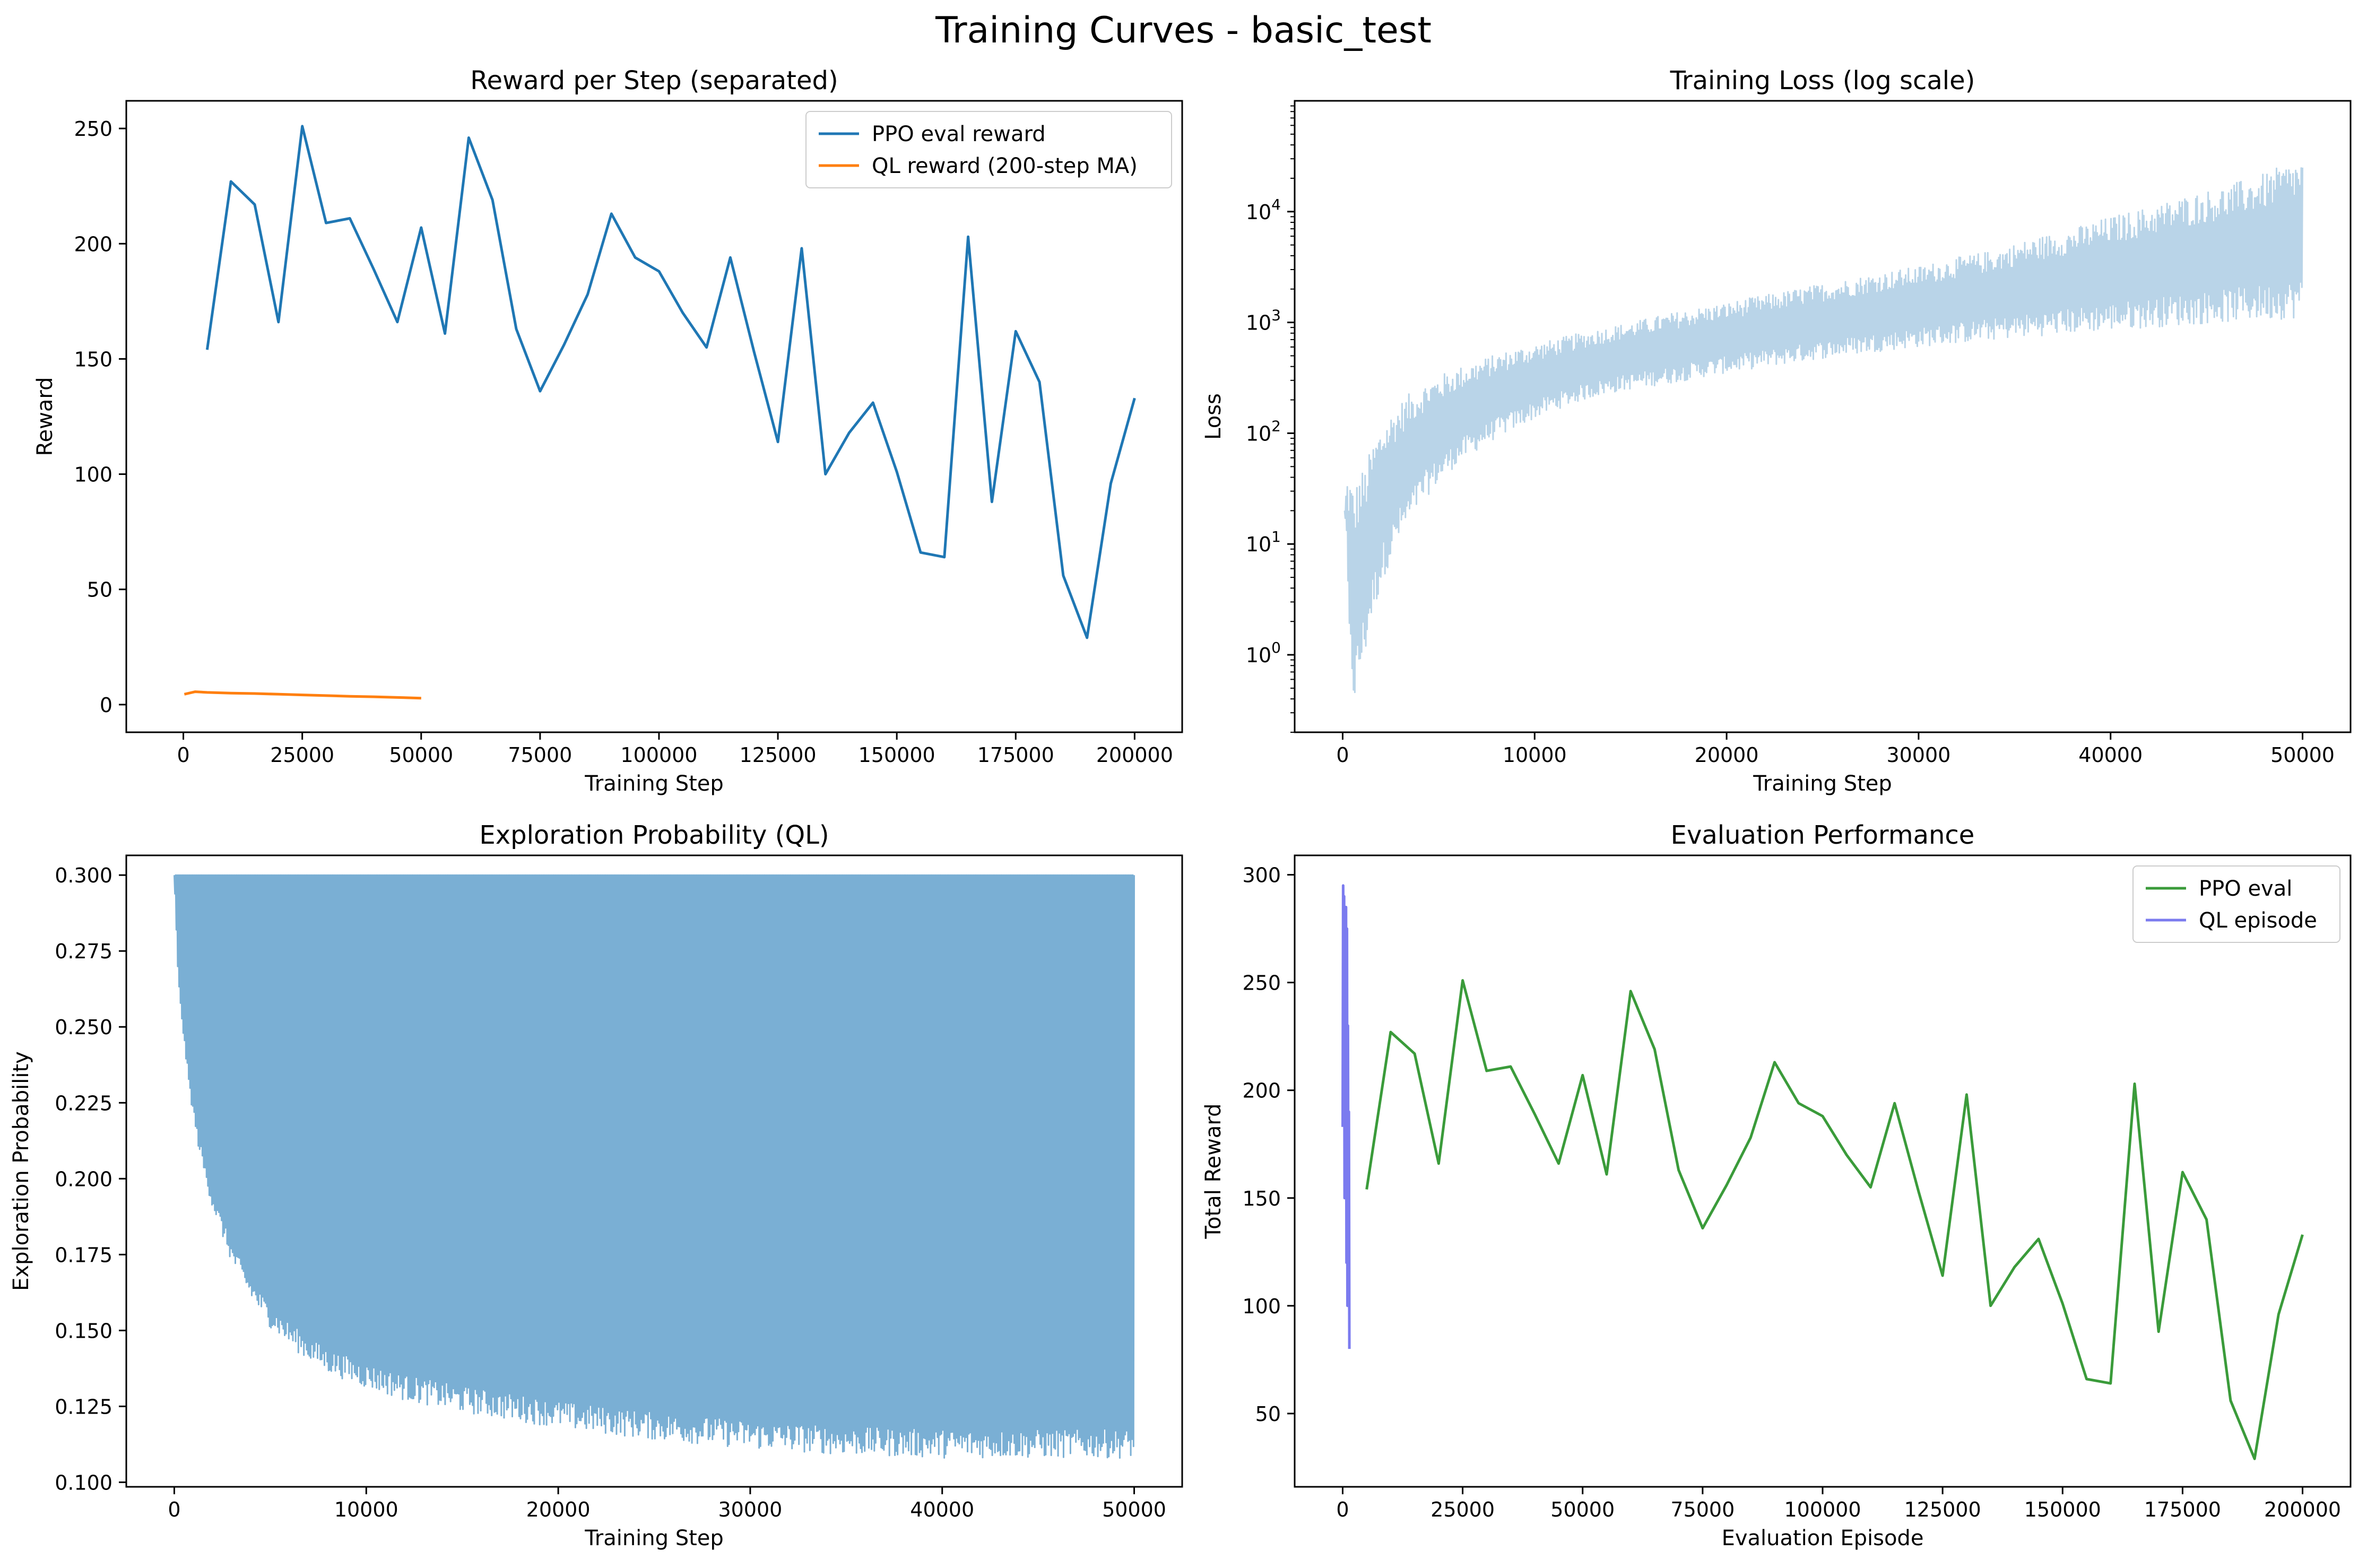  I want to click on legend: PPO eval reward QL reward (200-step MA), so click(988, 149).